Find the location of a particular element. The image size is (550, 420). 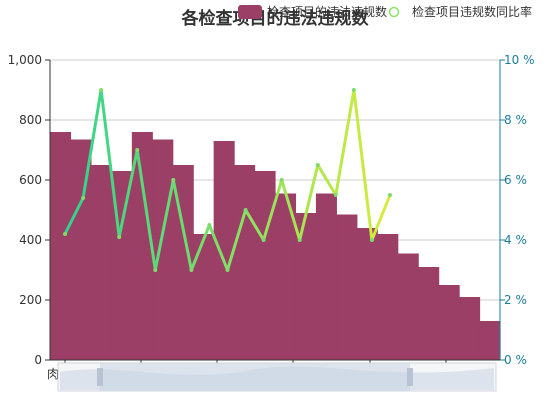

legend-item-bar: 检查项目的违法违规数 is located at coordinates (312, 11).